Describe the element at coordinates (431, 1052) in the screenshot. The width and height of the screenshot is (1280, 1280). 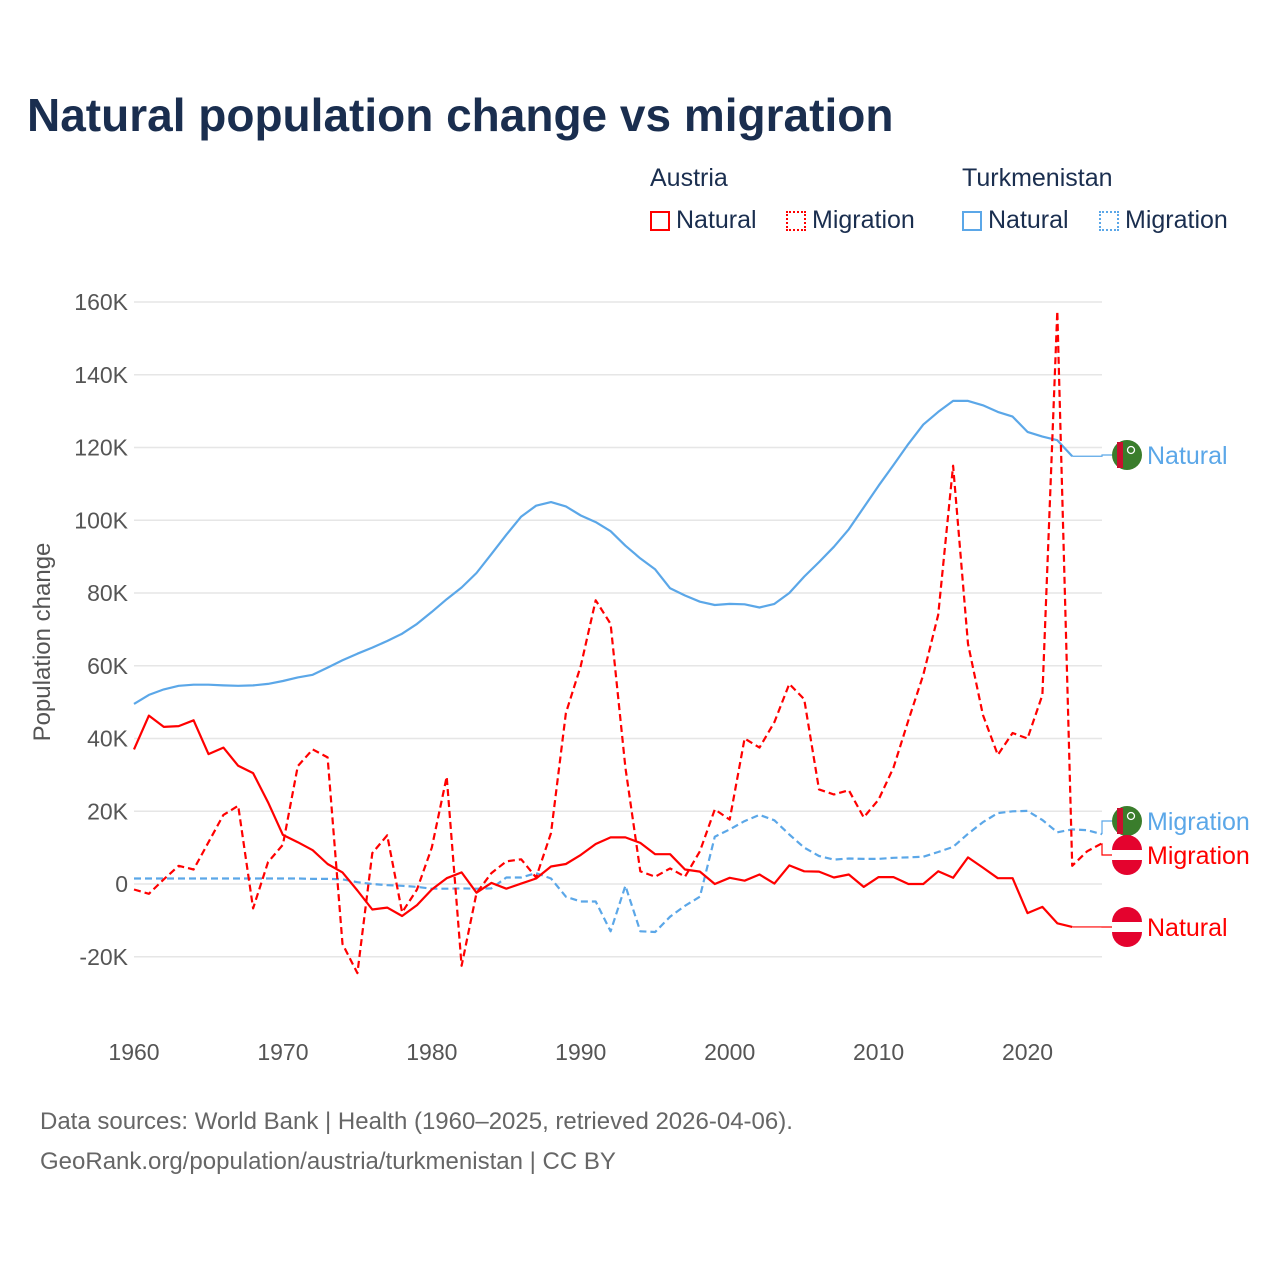
I see `x-tick-label: 1980` at that location.